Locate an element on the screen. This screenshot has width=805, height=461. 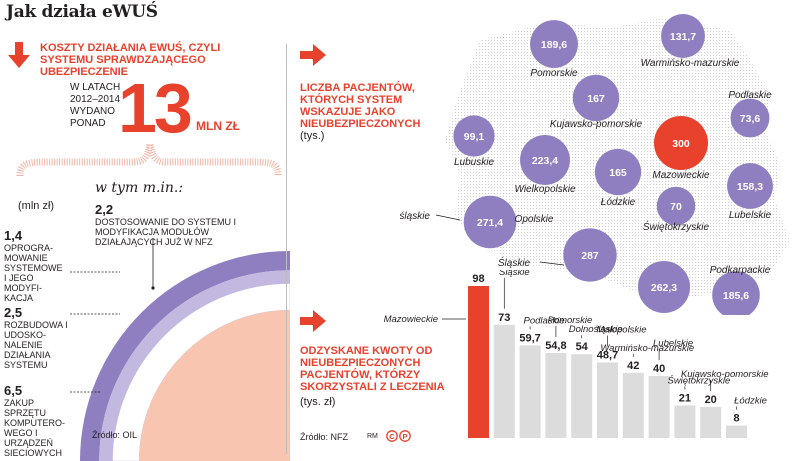
bubble-value: 158,3 is located at coordinates (750, 187).